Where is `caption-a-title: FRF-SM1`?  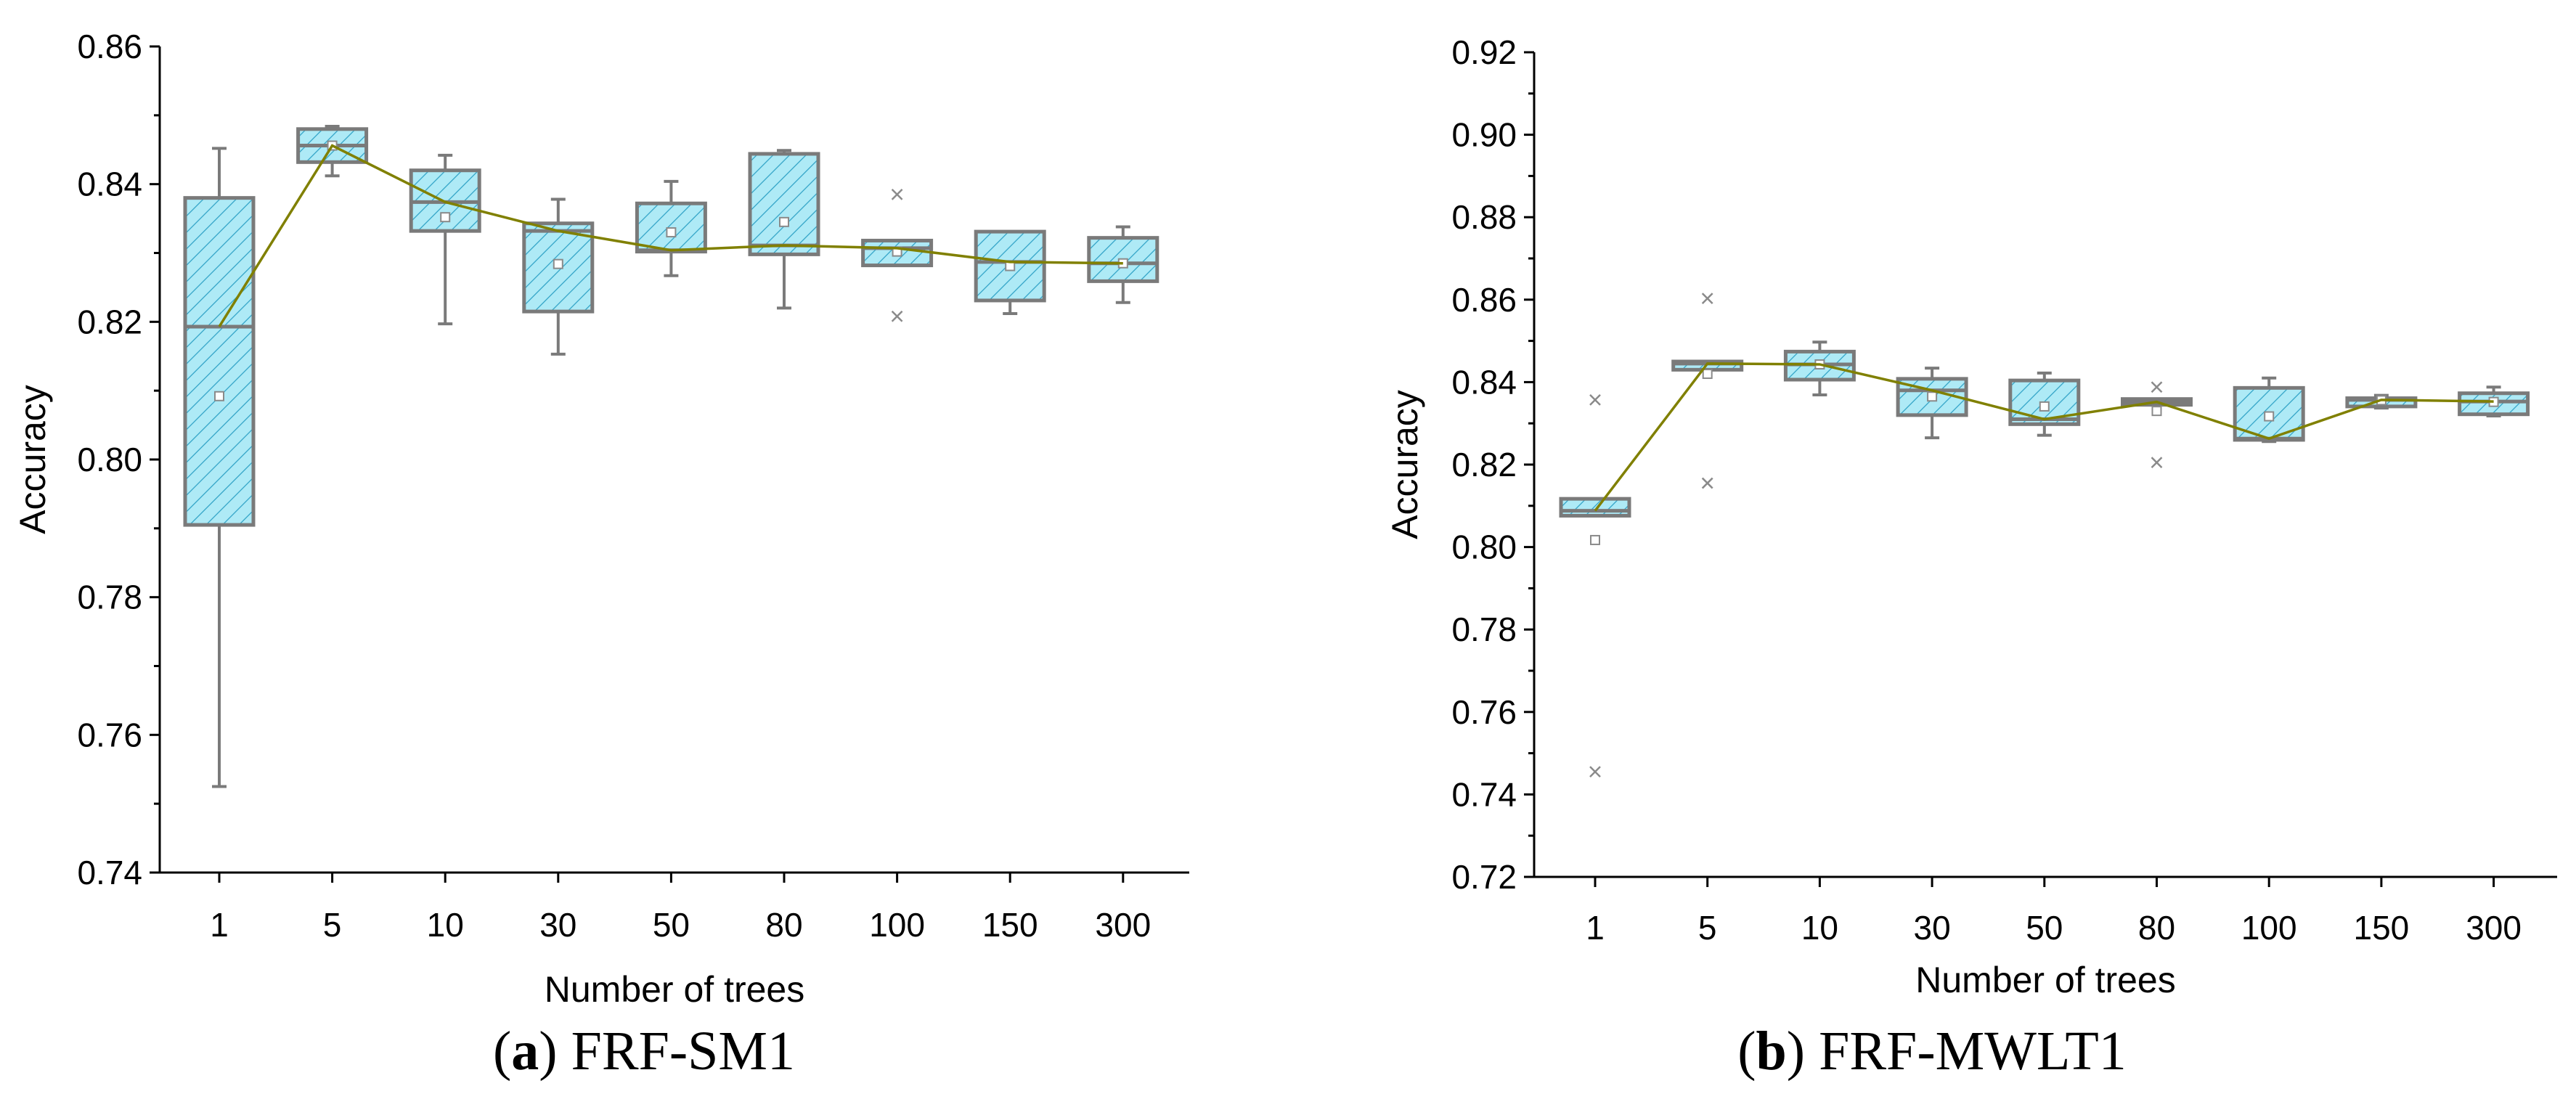 caption-a-title: FRF-SM1 is located at coordinates (683, 1051).